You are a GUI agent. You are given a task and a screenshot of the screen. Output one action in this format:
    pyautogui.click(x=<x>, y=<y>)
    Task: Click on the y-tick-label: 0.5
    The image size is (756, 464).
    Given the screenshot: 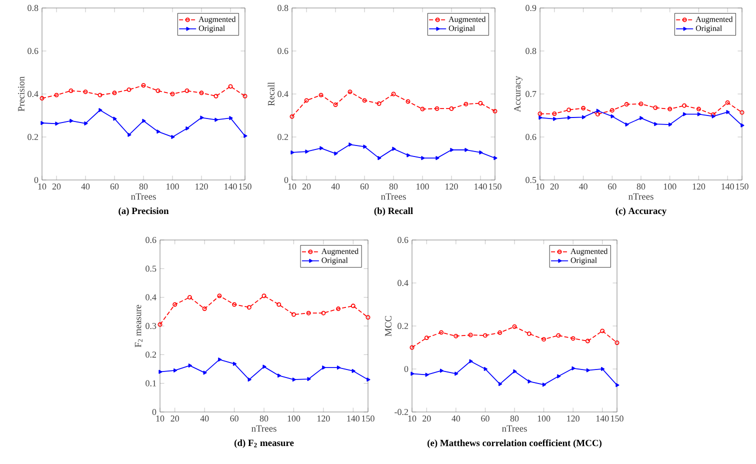 What is the action you would take?
    pyautogui.click(x=151, y=269)
    